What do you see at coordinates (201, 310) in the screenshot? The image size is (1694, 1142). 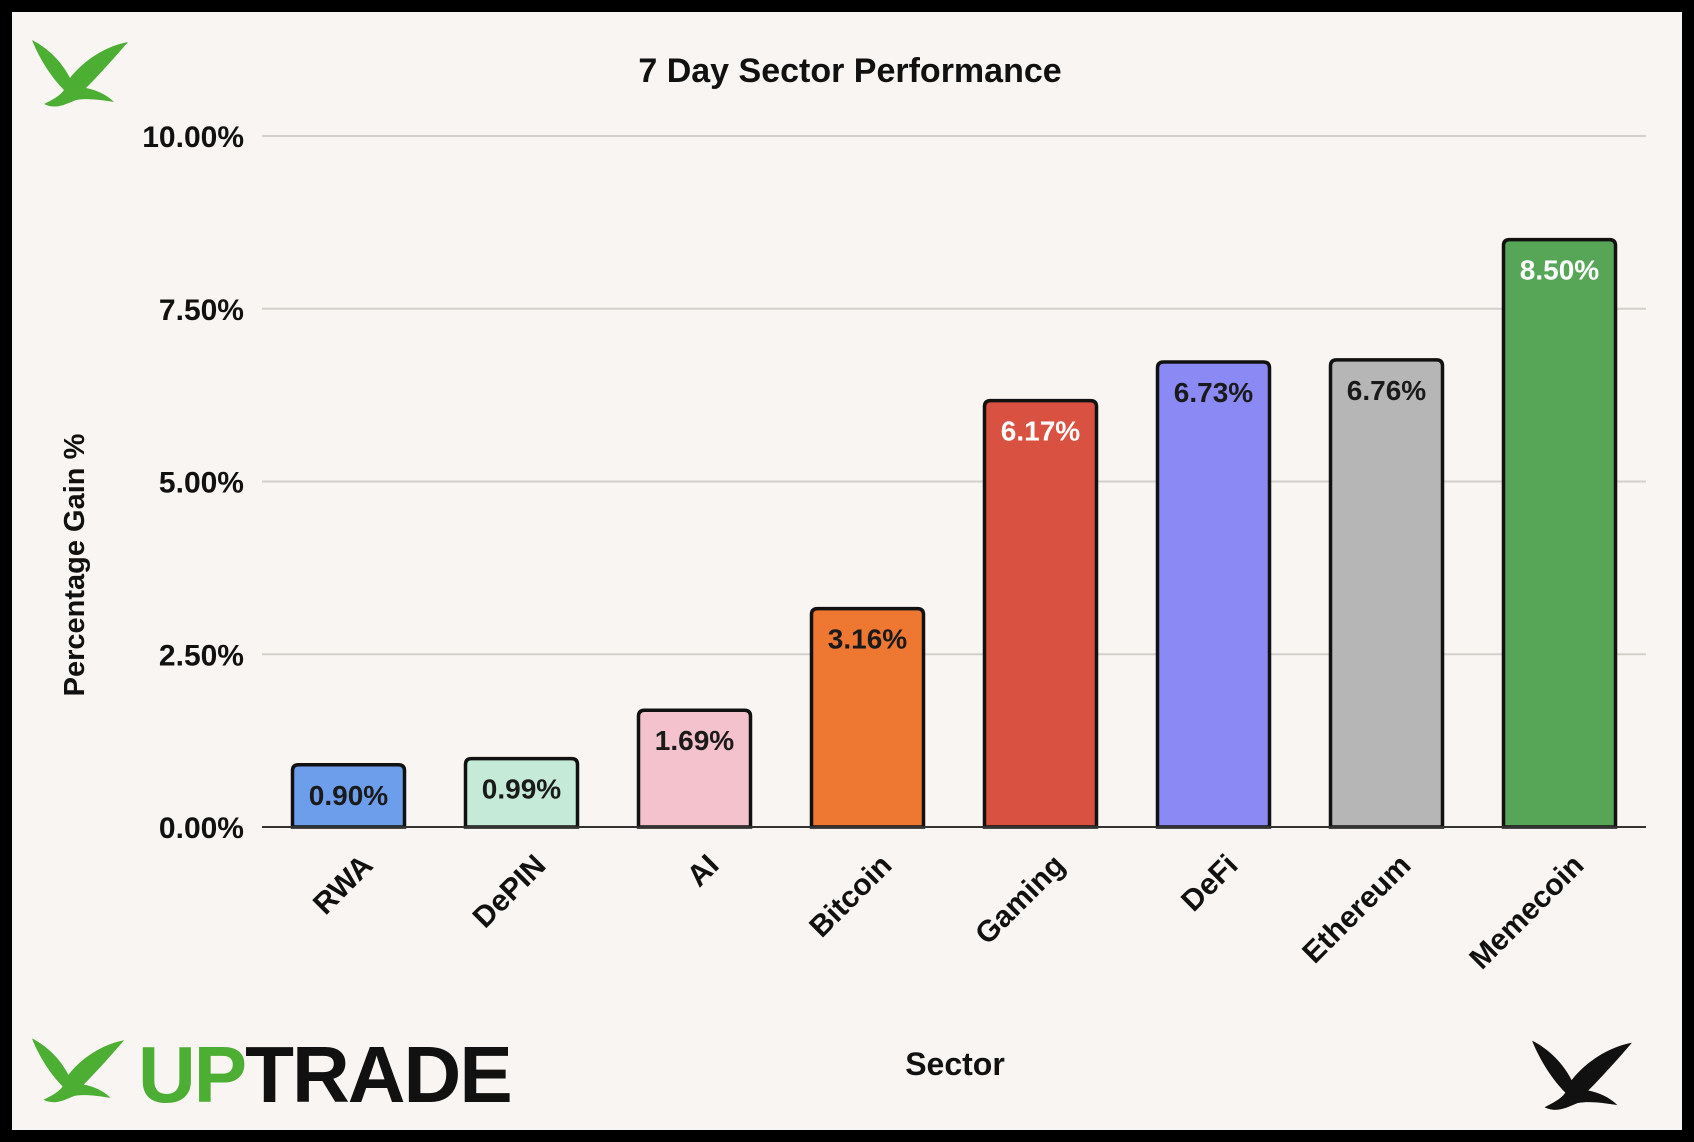 I see `y-tick-label: 7.50%` at bounding box center [201, 310].